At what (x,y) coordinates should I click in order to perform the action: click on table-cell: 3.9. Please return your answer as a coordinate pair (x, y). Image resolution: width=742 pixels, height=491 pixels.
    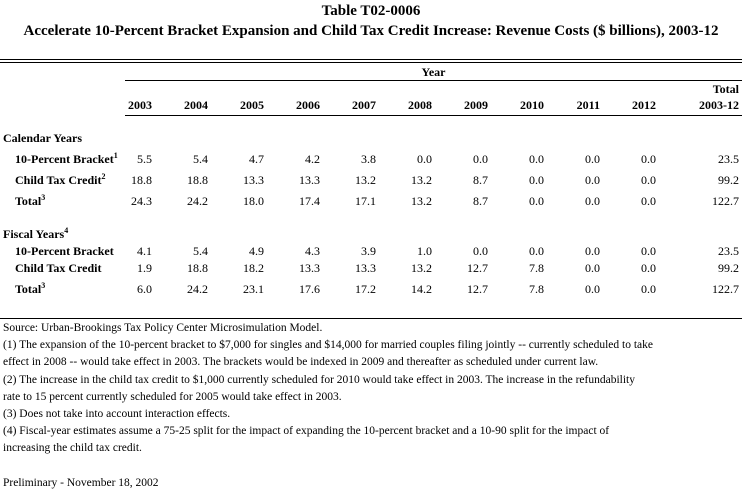
    Looking at the image, I should click on (368, 251).